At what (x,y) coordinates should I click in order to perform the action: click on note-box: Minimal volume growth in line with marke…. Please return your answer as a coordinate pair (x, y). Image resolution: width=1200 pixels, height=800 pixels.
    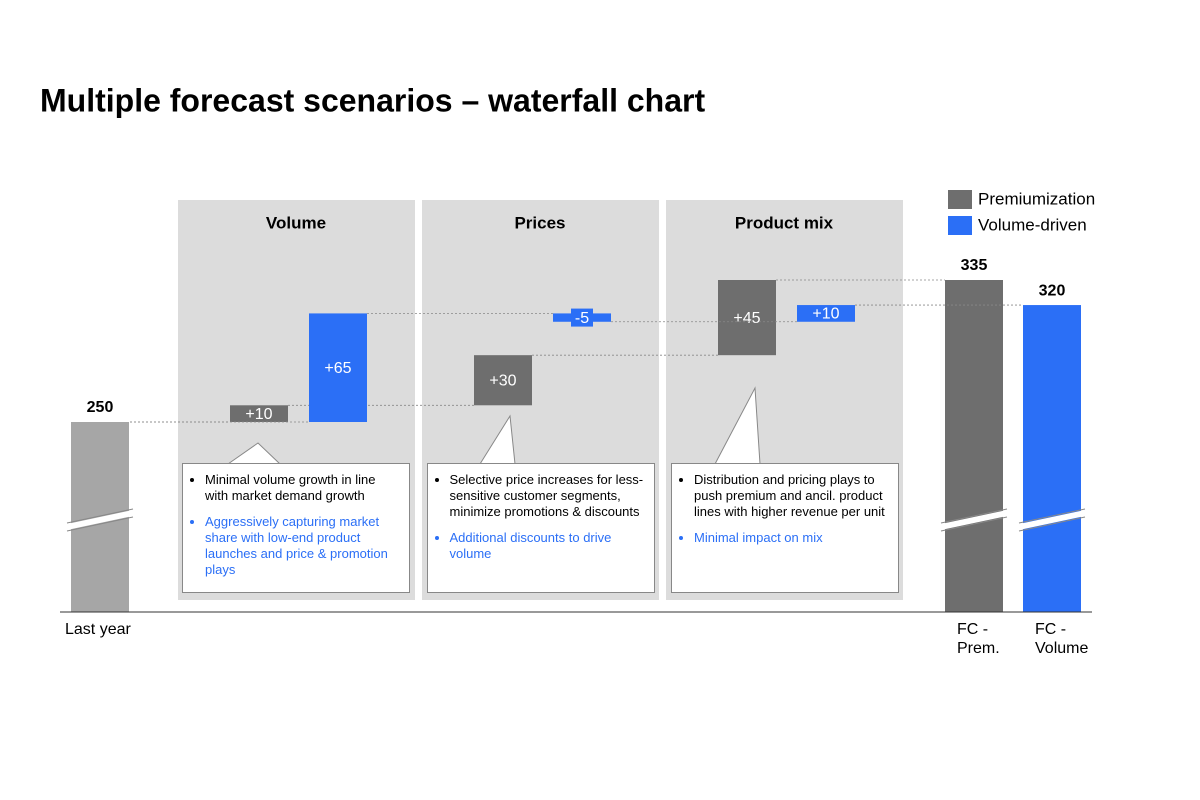
    Looking at the image, I should click on (296, 528).